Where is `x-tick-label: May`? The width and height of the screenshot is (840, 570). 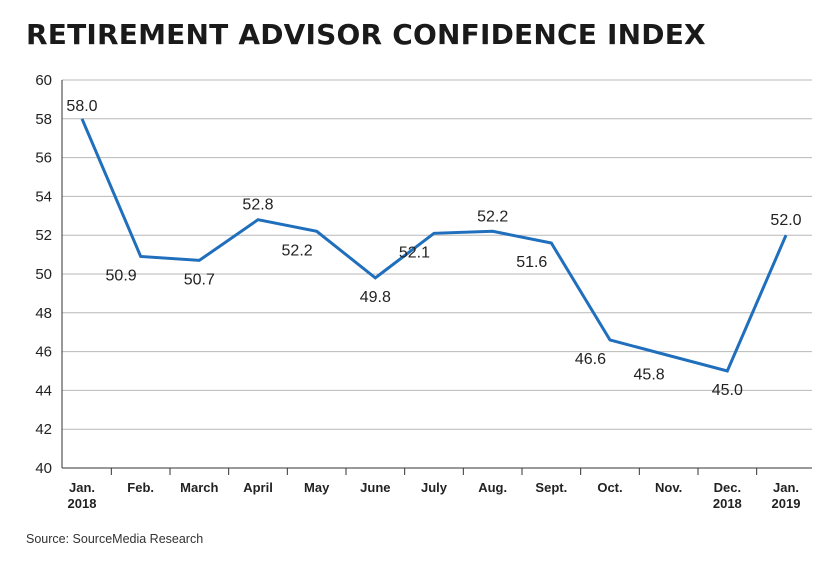
x-tick-label: May is located at coordinates (317, 487).